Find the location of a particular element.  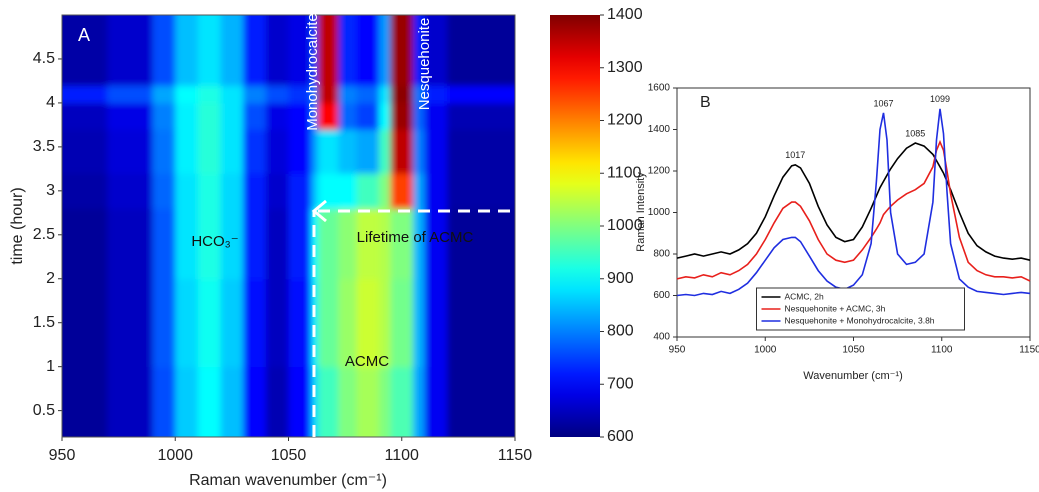

y-tick-label: 1600 is located at coordinates (659, 88).